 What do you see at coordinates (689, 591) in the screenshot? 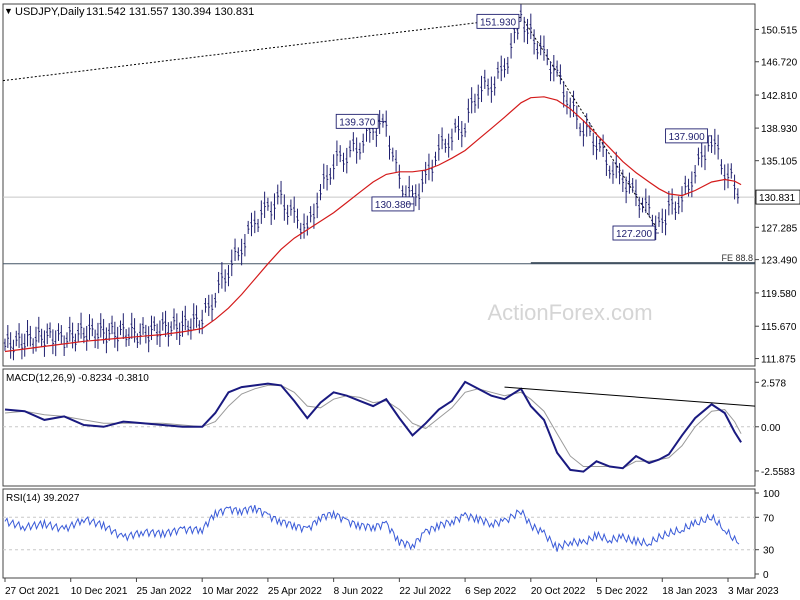
I see `x-tick-label: 18 Jan 2023` at bounding box center [689, 591].